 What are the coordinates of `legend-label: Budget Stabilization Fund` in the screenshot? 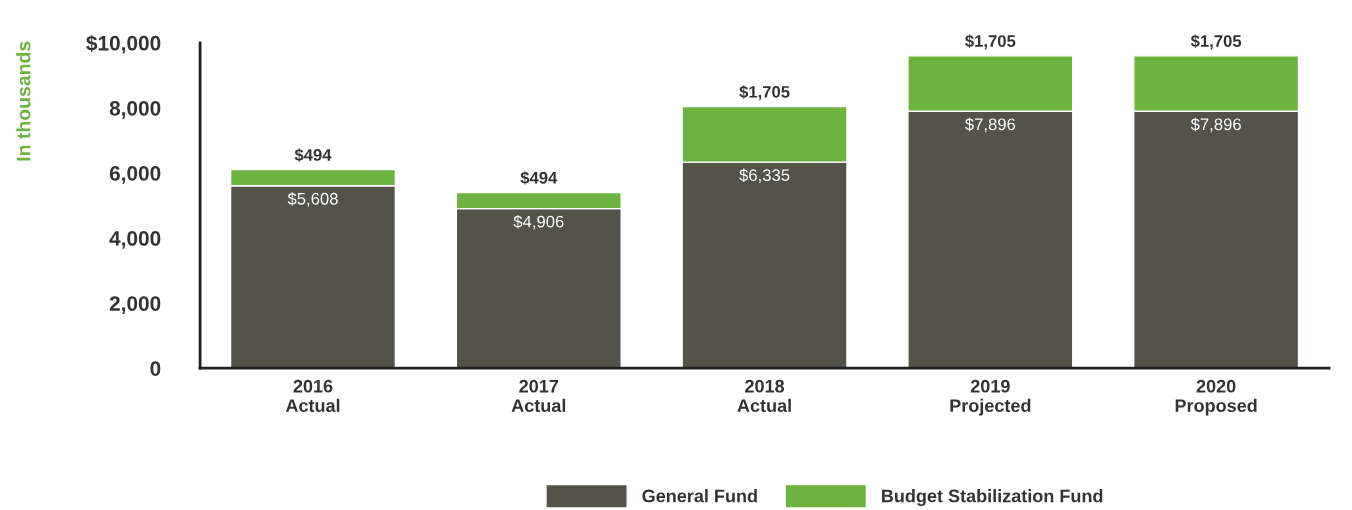 It's located at (992, 498).